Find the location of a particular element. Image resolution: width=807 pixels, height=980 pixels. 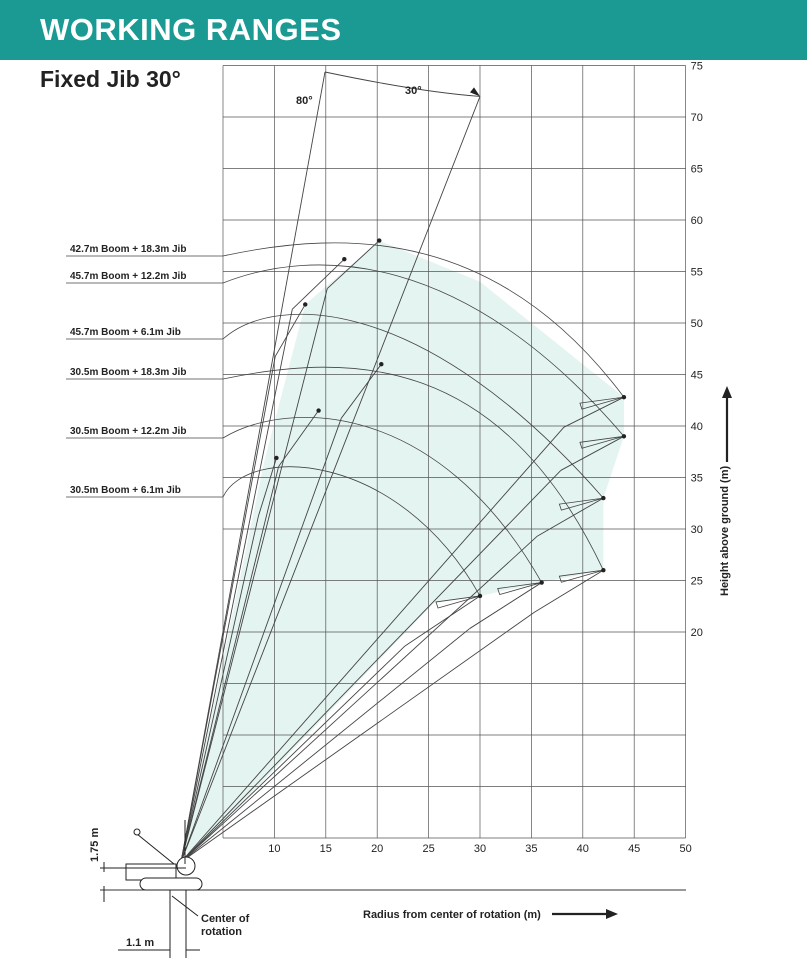

y-tick-label: 20 is located at coordinates (697, 633).